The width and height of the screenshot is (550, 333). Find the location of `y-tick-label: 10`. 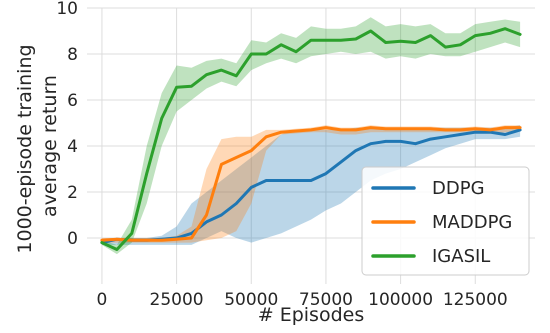

y-tick-label: 10 is located at coordinates (67, 9).